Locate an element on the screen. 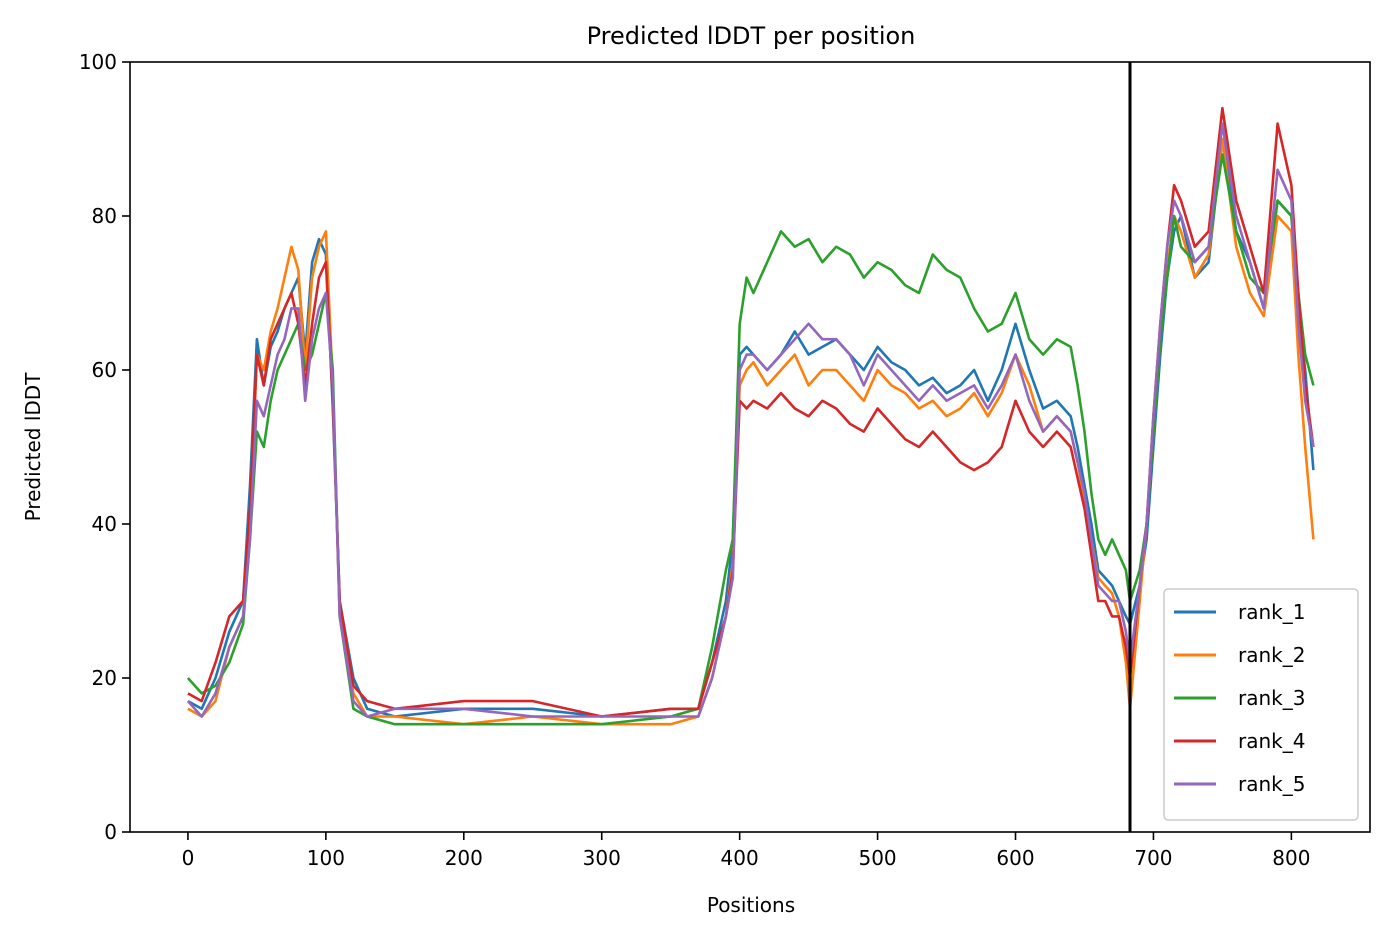 Image resolution: width=1391 pixels, height=939 pixels. x-tick-label: 100 is located at coordinates (326, 858).